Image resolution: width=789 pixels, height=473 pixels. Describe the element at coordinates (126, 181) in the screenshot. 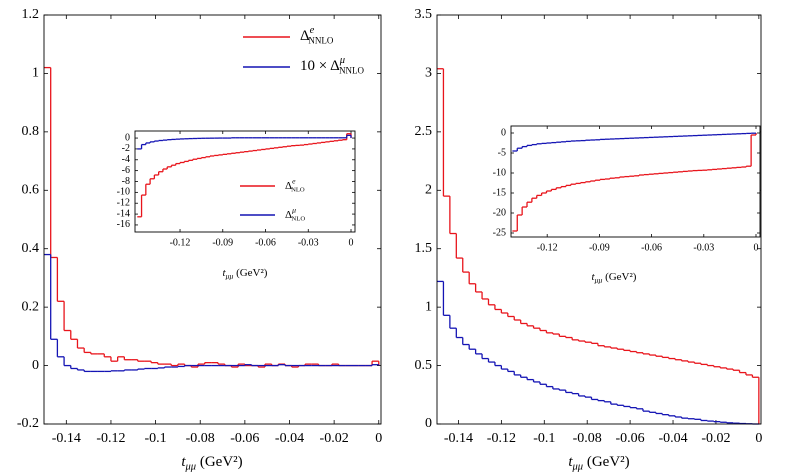

I see `y-tick-label: -8` at that location.